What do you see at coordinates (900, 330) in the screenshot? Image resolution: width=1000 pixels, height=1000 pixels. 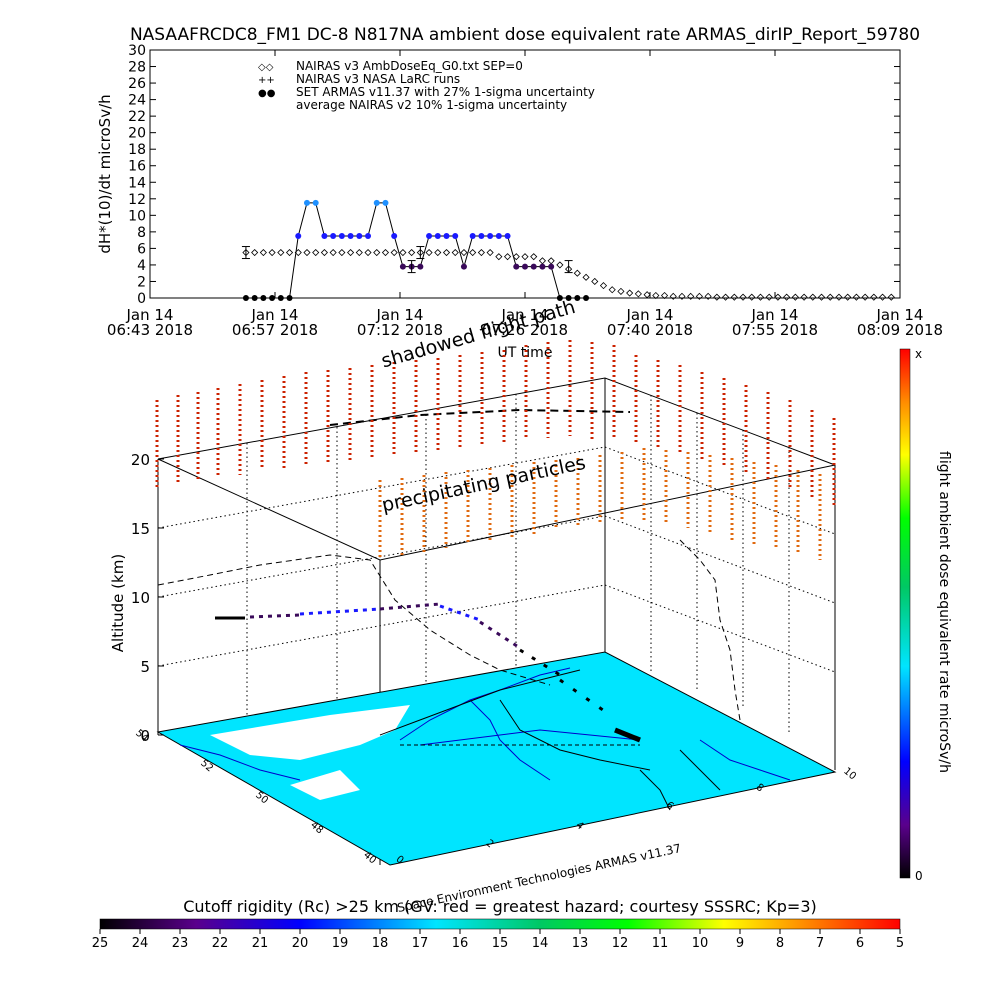 I see `dose-rate-x-tick-time: 08:09 2018` at bounding box center [900, 330].